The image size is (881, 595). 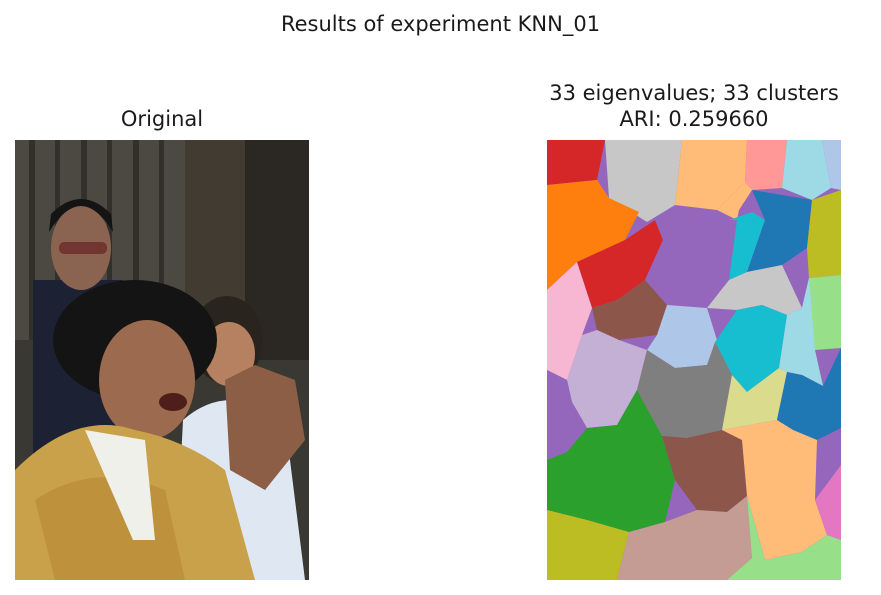 What do you see at coordinates (162, 119) in the screenshot?
I see `original-title: Original` at bounding box center [162, 119].